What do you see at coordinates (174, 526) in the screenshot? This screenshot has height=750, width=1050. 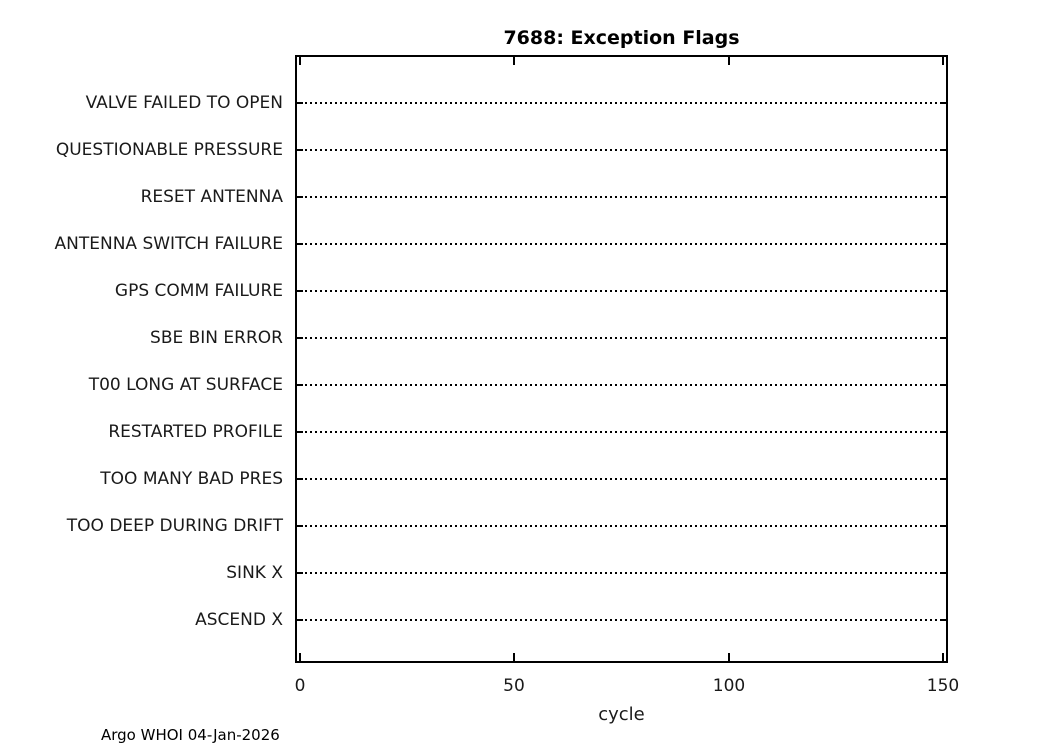 I see `y-tick-label: TOO DEEP DURING DRIFT` at bounding box center [174, 526].